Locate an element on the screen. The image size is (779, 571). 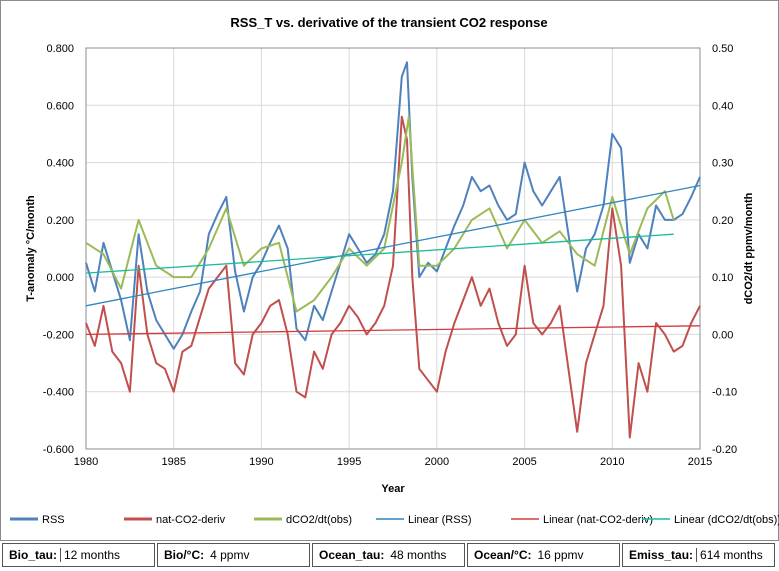
y2-tick-label: 0.00 is located at coordinates (722, 335).